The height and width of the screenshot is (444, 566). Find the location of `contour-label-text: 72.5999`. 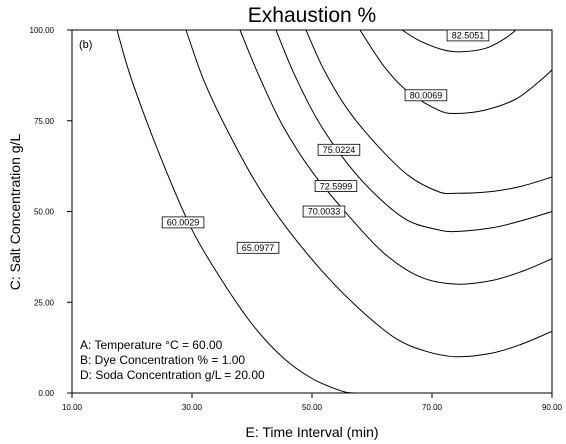

contour-label-text: 72.5999 is located at coordinates (336, 186).